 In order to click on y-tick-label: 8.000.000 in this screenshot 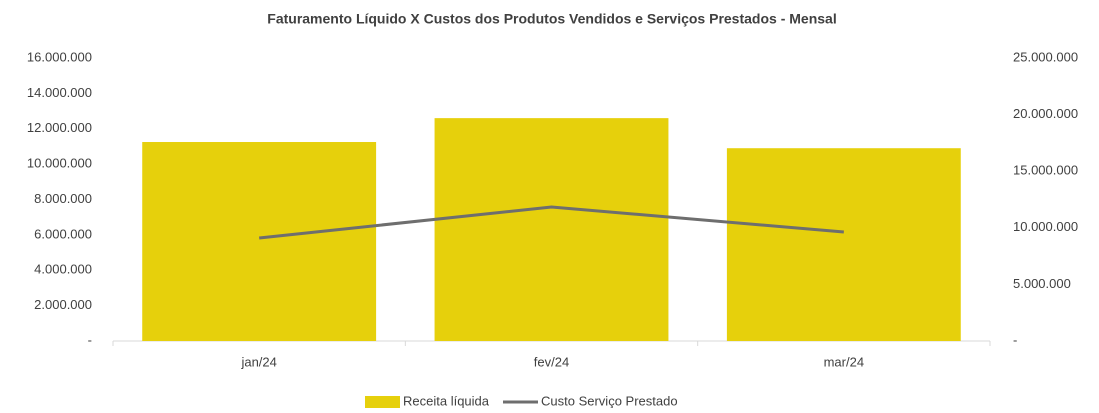, I will do `click(63, 198)`.